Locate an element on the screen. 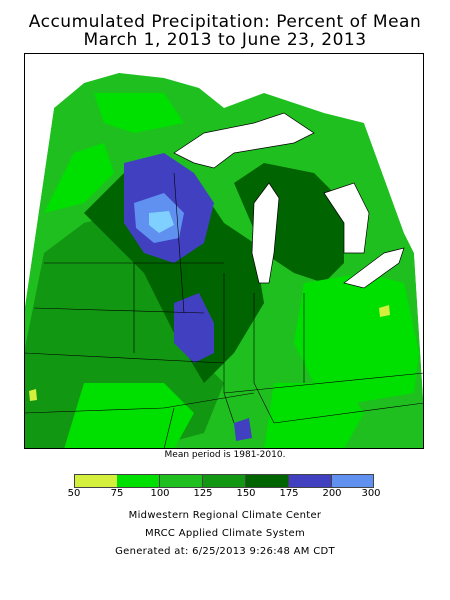 This screenshot has width=450, height=600. out-of-domain-nw is located at coordinates (54, 183).